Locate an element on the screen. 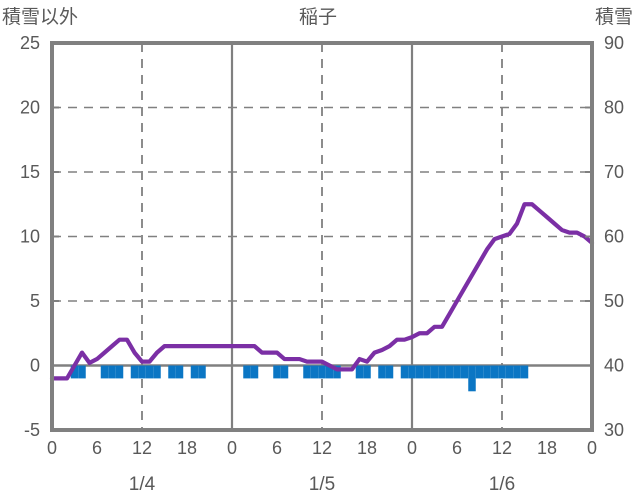 The image size is (636, 501). axis-tick-label: -5 is located at coordinates (32, 430).